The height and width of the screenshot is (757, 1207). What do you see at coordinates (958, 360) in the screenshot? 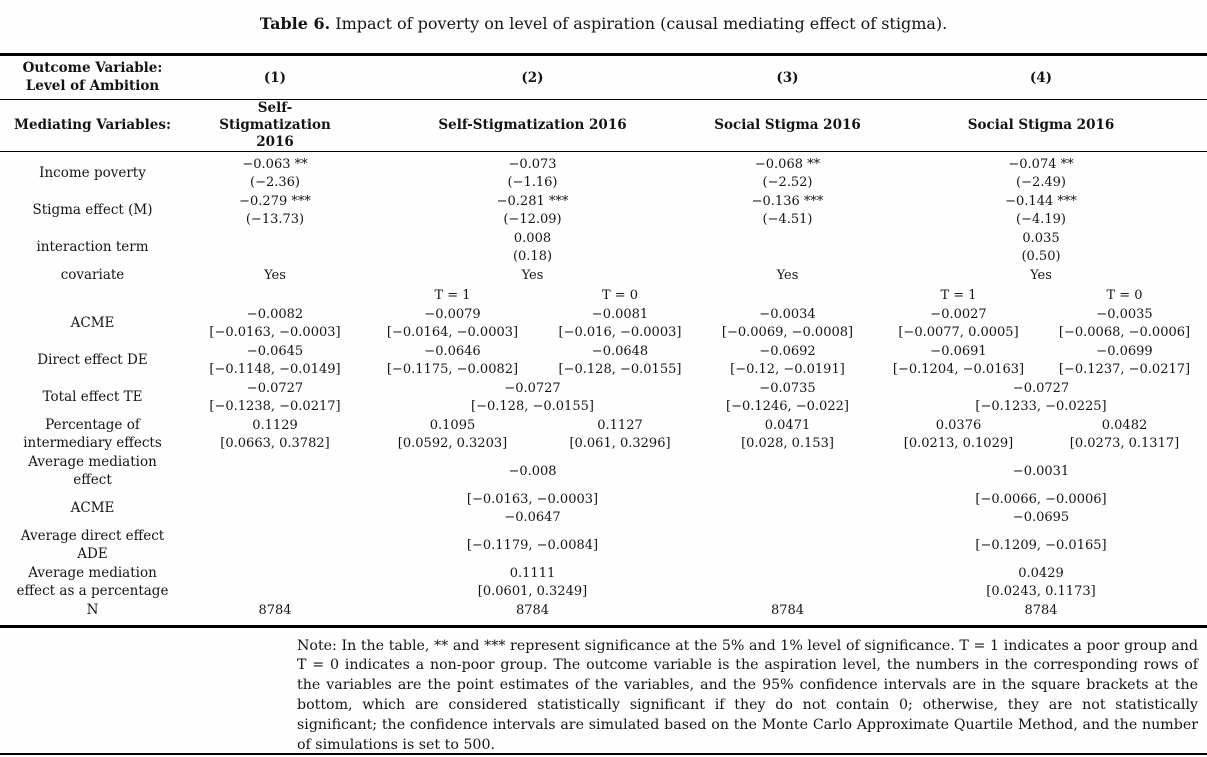
I see `table-cell-direct-effect-de-c4a: −0.0691 [−0.1204, −0.0163]` at bounding box center [958, 360].